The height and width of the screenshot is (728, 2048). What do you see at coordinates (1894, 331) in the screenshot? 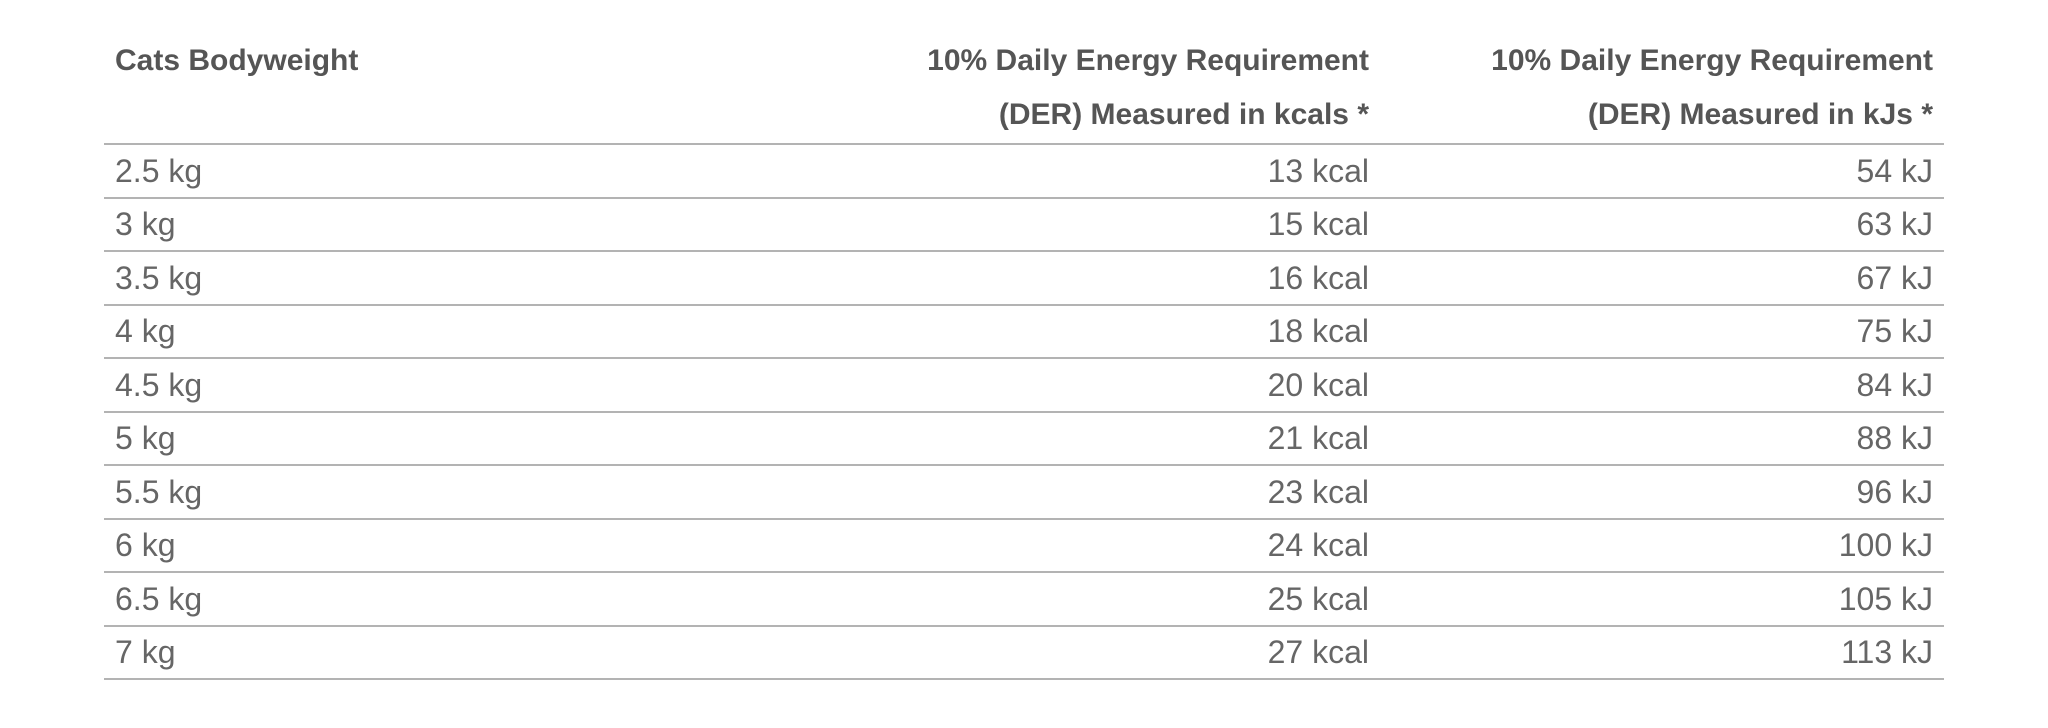
I see `table-cell: 75 kJ` at bounding box center [1894, 331].